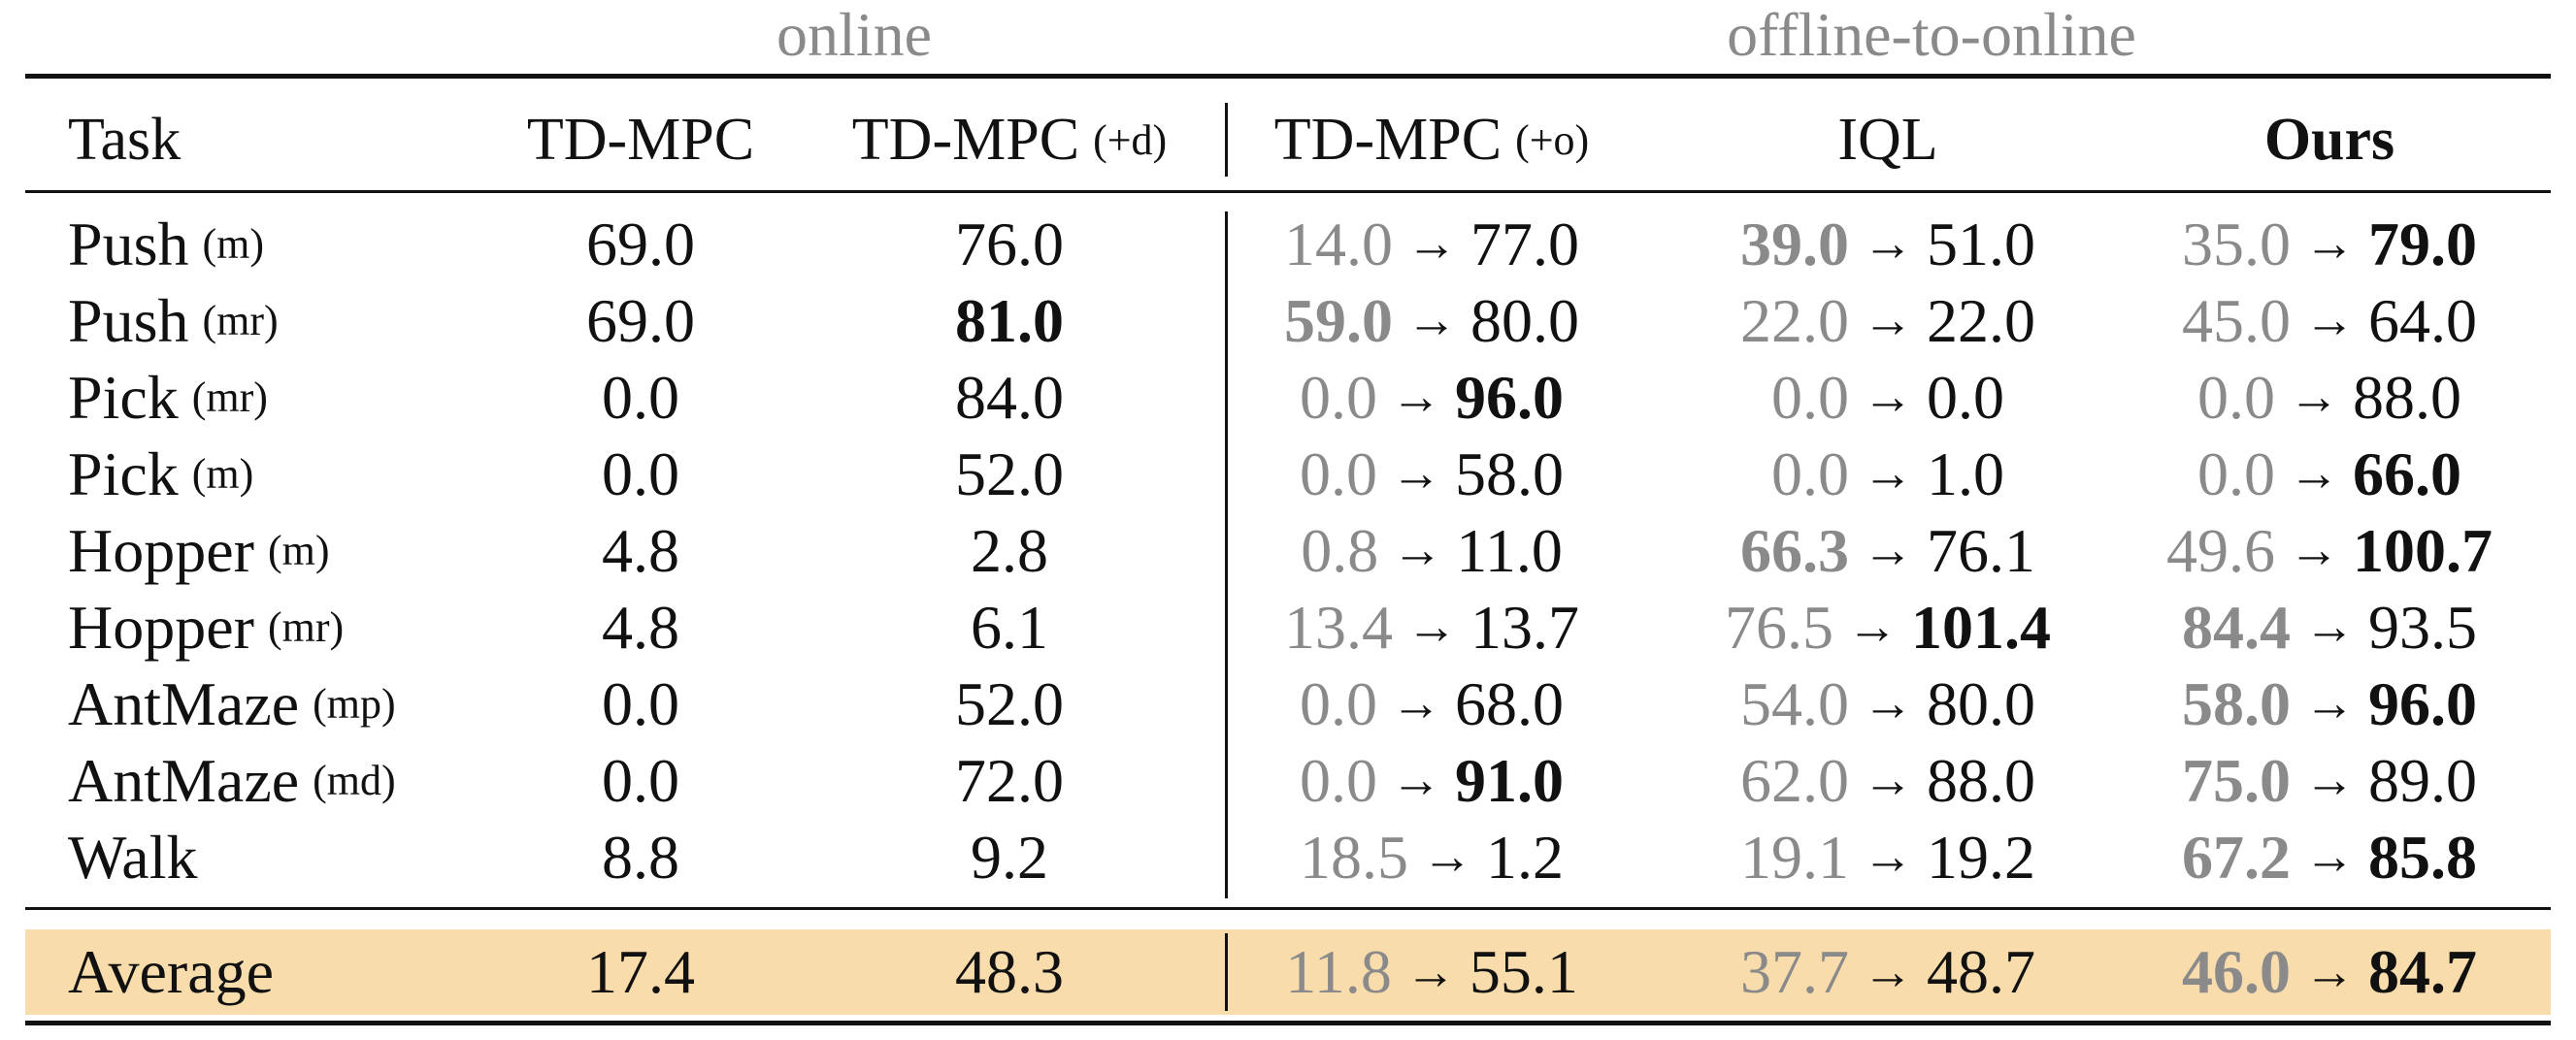 The image size is (2576, 1040). Describe the element at coordinates (1779, 627) in the screenshot. I see `offline-score: 76.5` at that location.